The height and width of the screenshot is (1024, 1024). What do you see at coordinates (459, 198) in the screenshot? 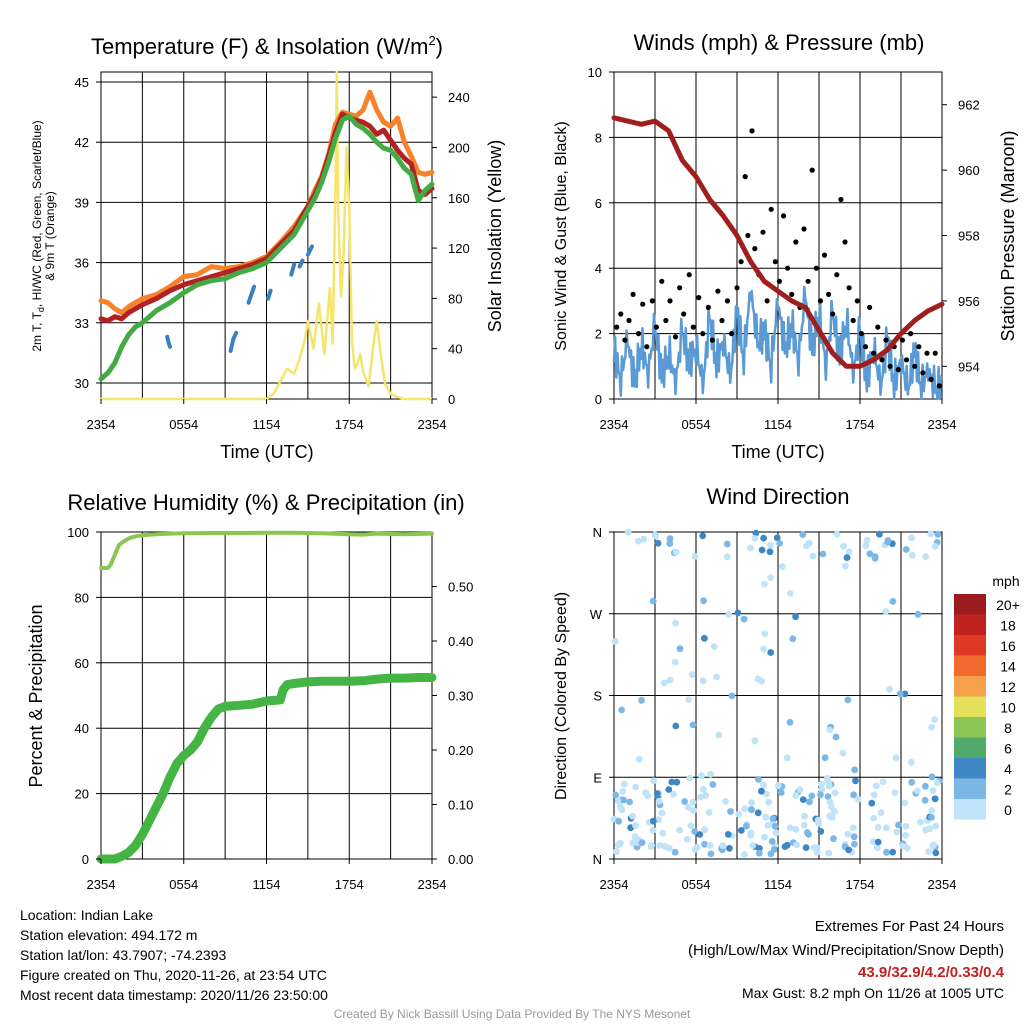
I see `y2-tick-label: 160` at bounding box center [459, 198].